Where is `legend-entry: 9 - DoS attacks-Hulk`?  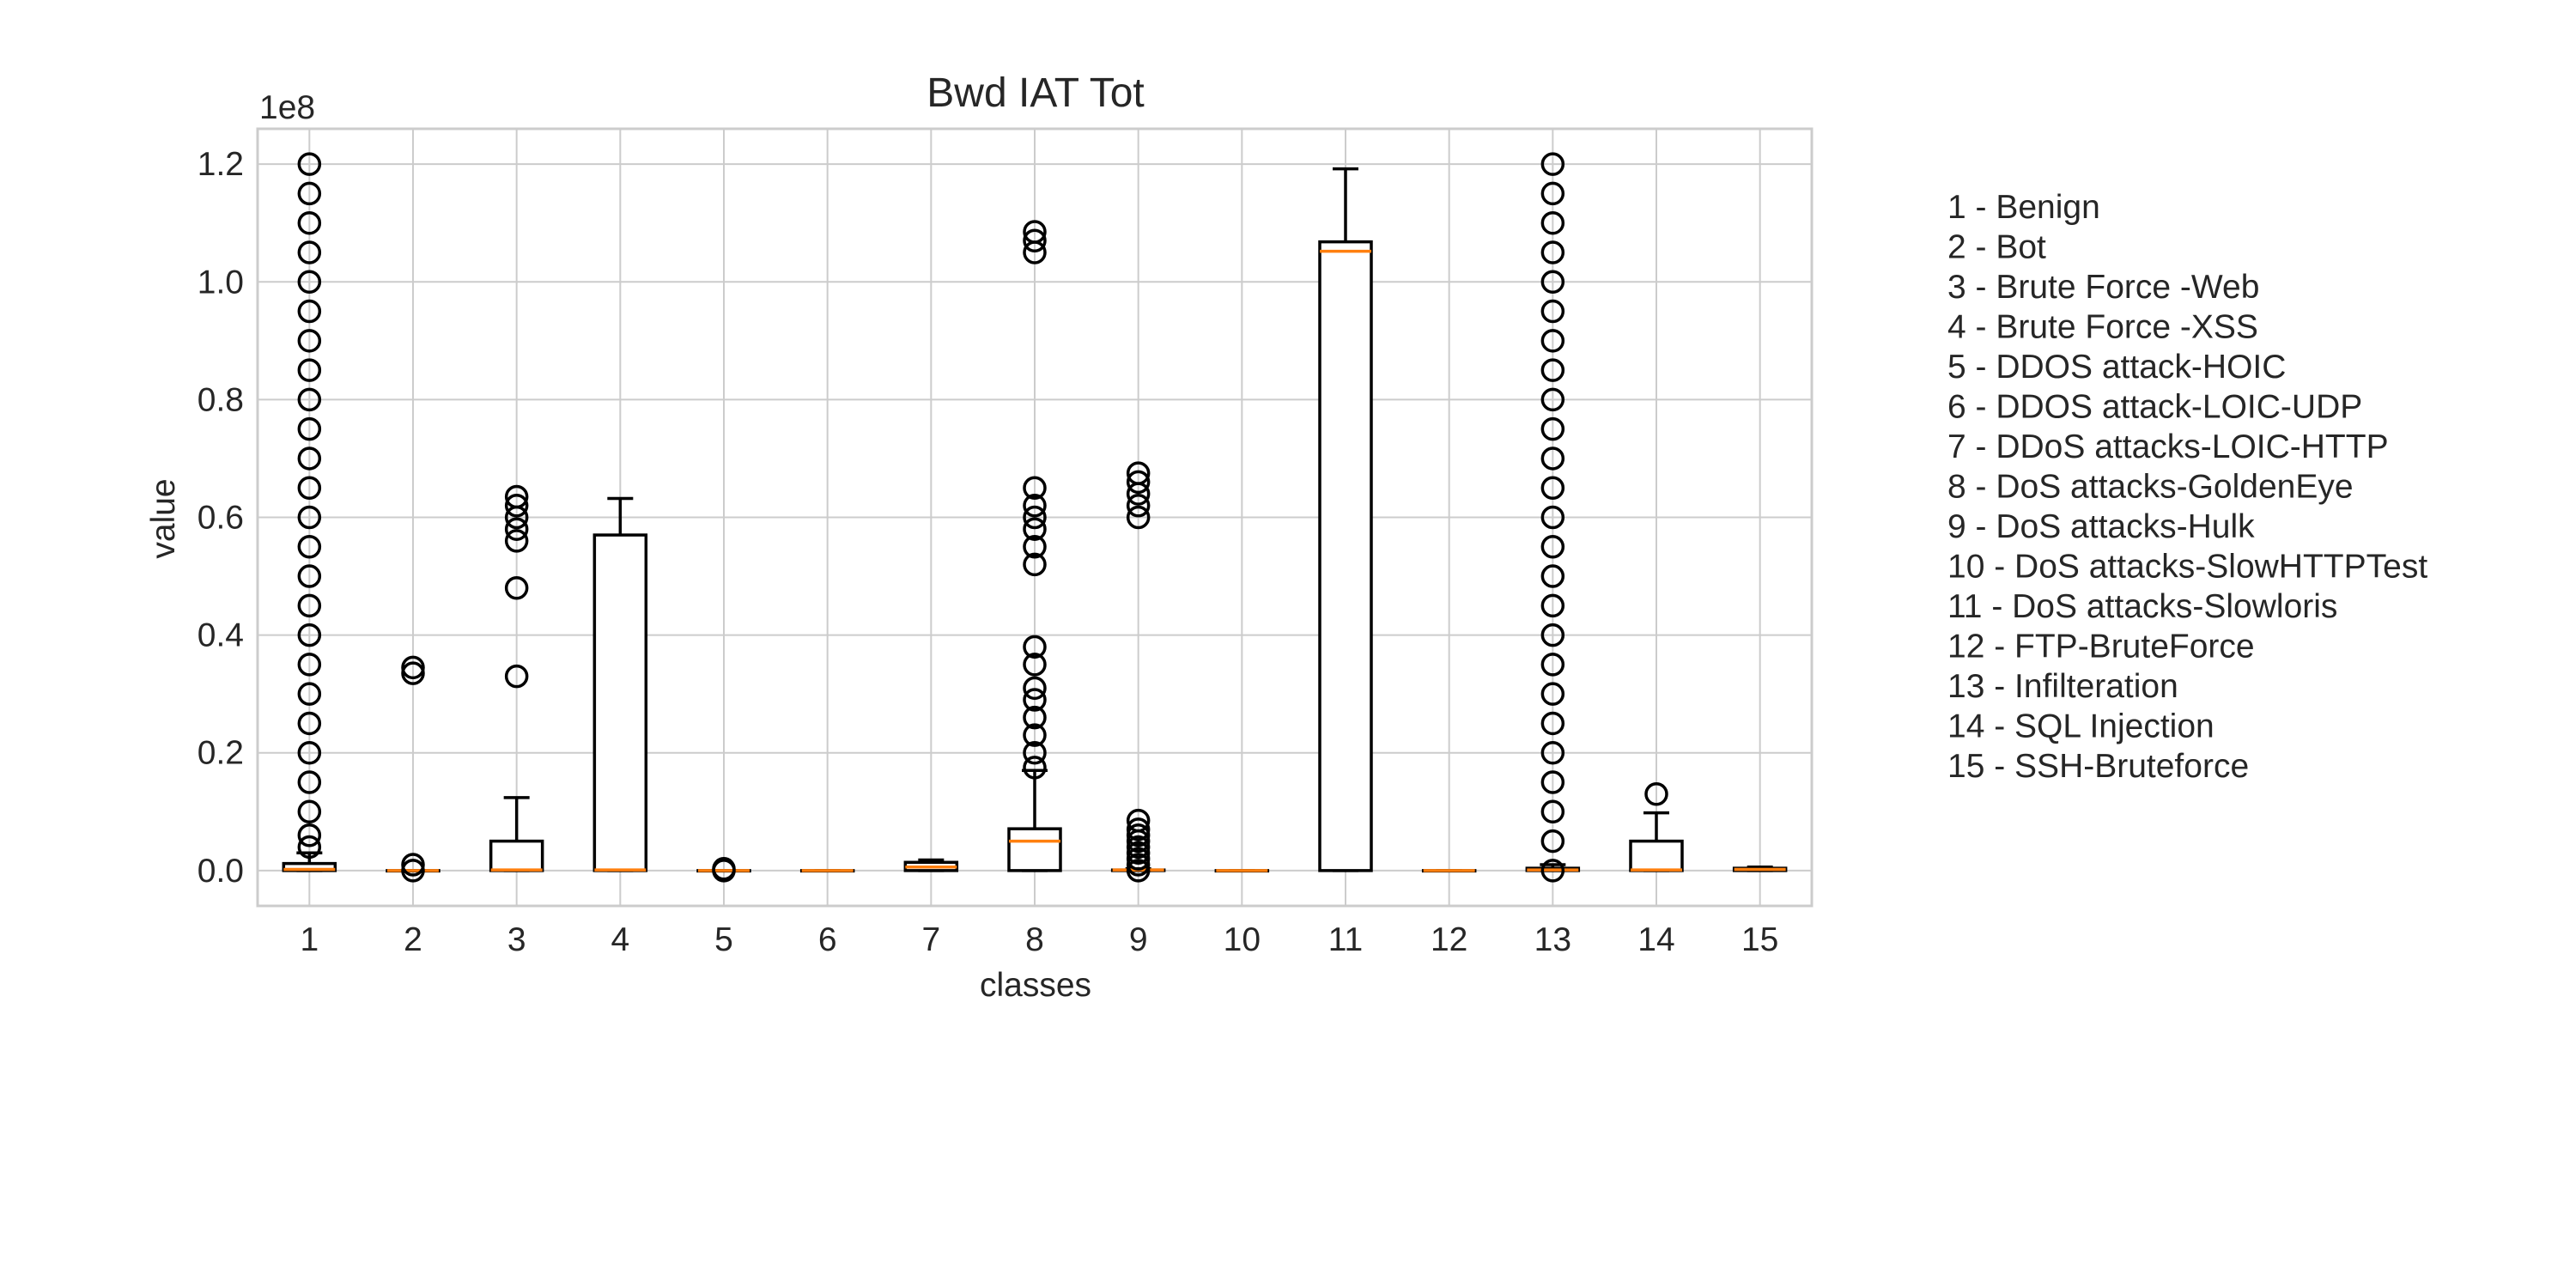 legend-entry: 9 - DoS attacks-Hulk is located at coordinates (2101, 526).